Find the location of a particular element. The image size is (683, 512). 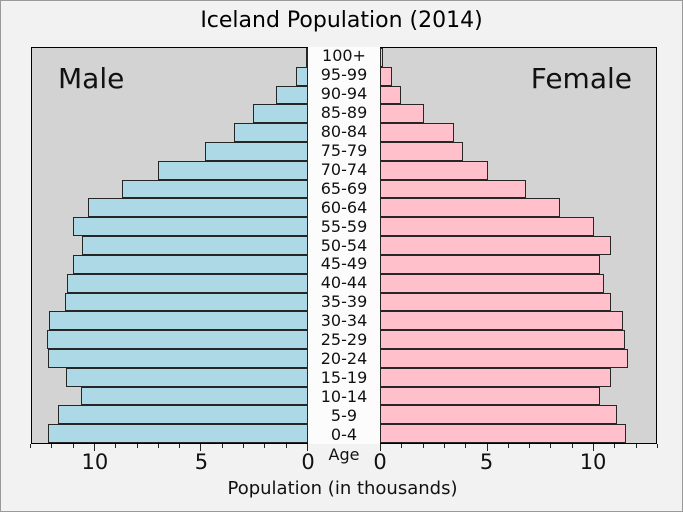

male-x-axis-ticks is located at coordinates (169, 449).